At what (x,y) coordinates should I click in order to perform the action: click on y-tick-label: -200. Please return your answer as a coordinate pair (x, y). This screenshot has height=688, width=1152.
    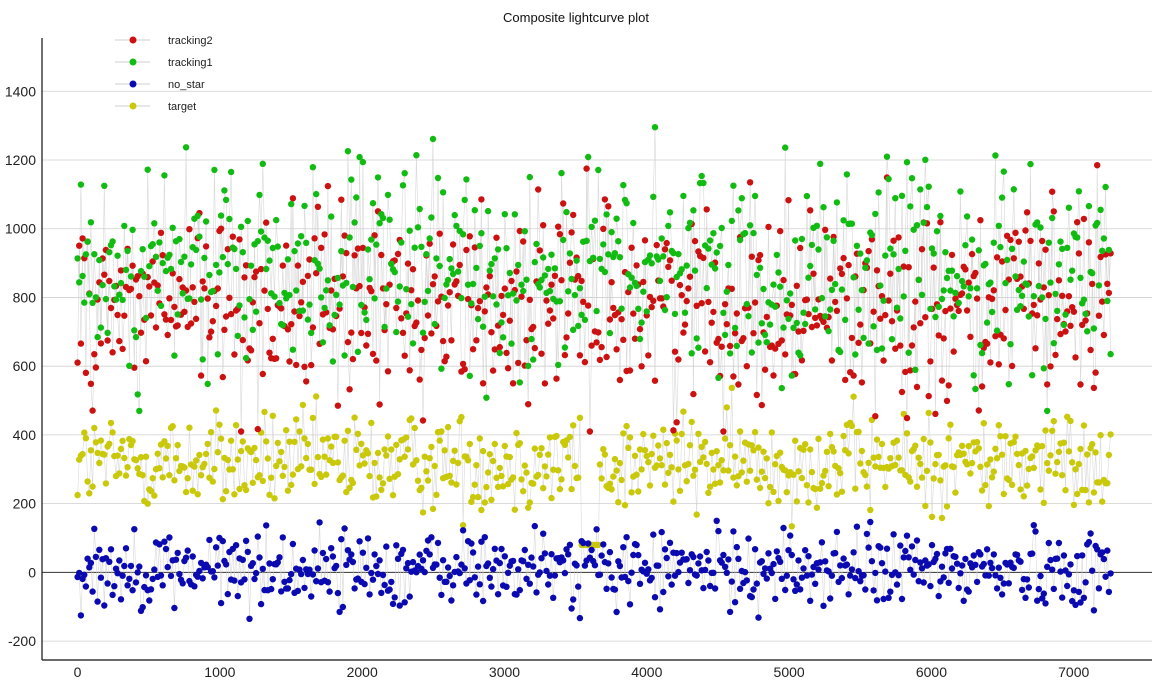
    Looking at the image, I should click on (22, 641).